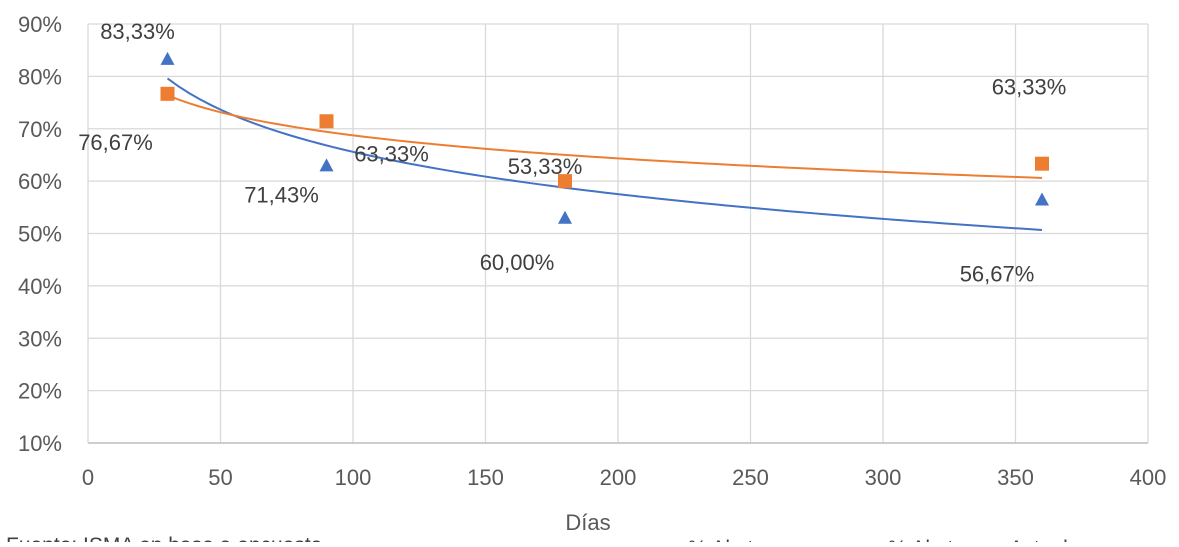  I want to click on source-note: Fuente: ISMA en base a encuesta, so click(164, 538).